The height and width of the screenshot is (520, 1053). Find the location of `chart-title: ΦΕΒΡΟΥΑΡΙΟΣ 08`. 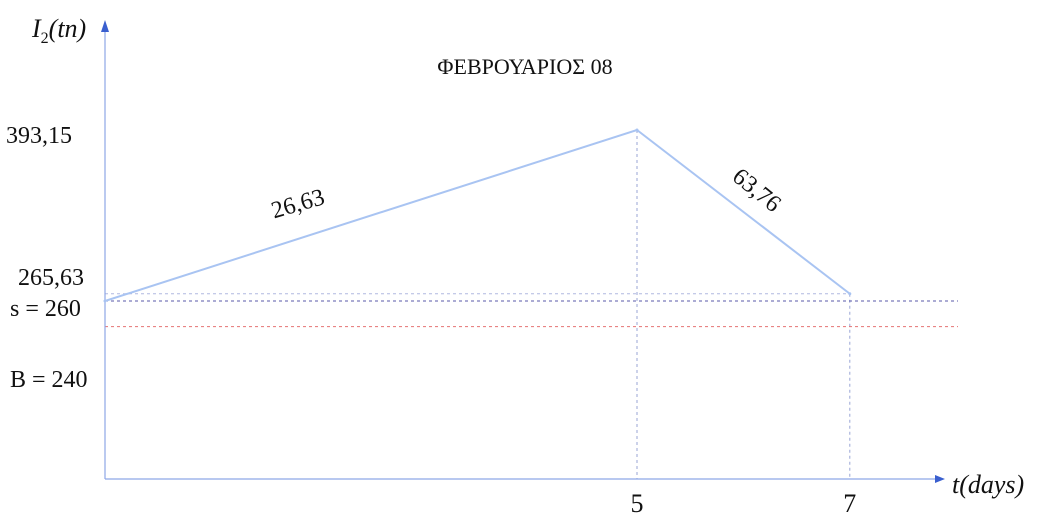

chart-title: ΦΕΒΡΟΥΑΡΙΟΣ 08 is located at coordinates (524, 66).